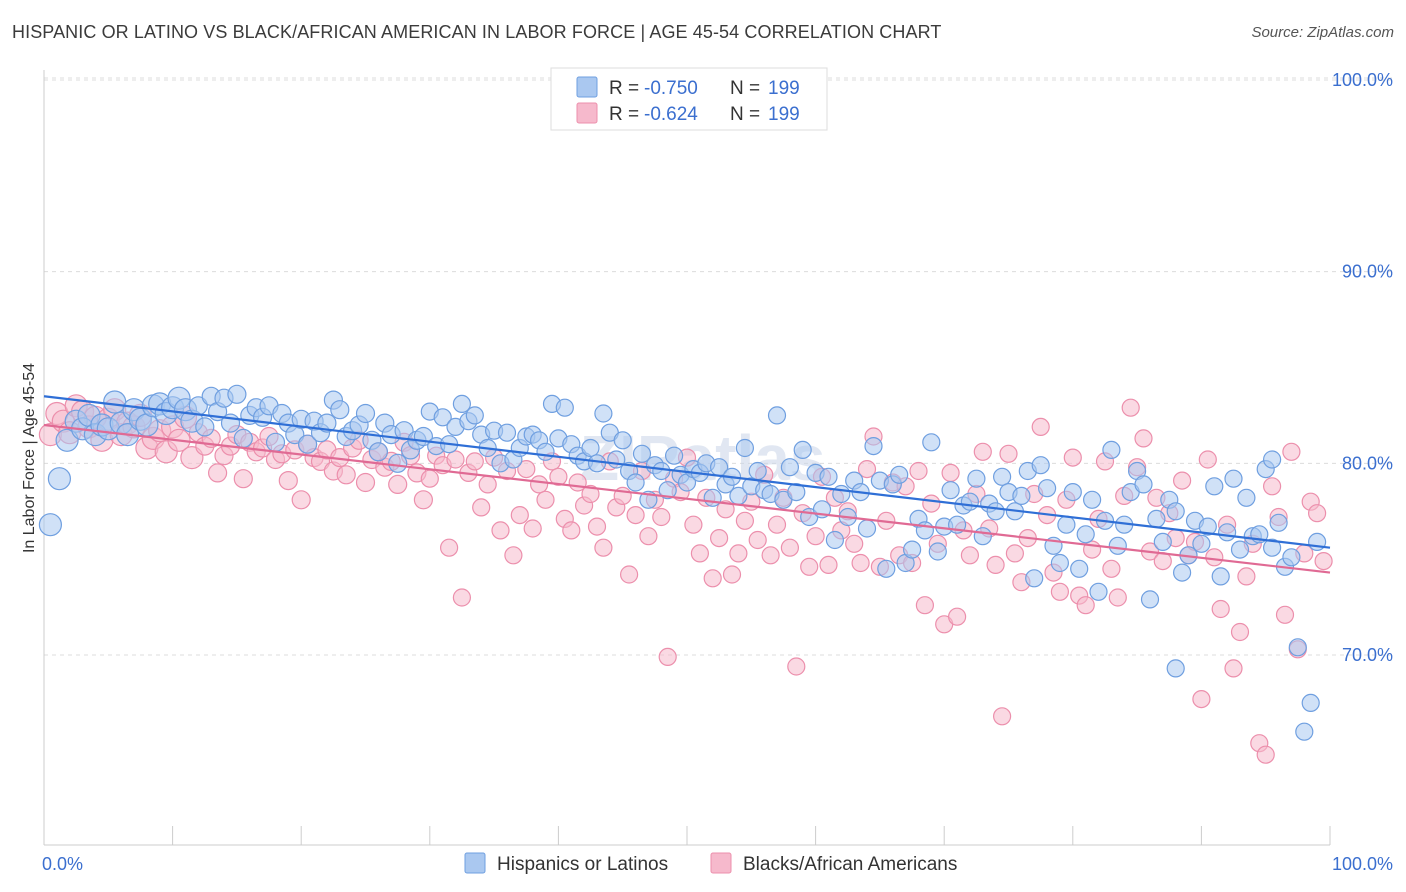 The width and height of the screenshot is (1406, 892). What do you see at coordinates (745, 114) in the screenshot?
I see `legend-n-label-2: N =` at bounding box center [745, 114].